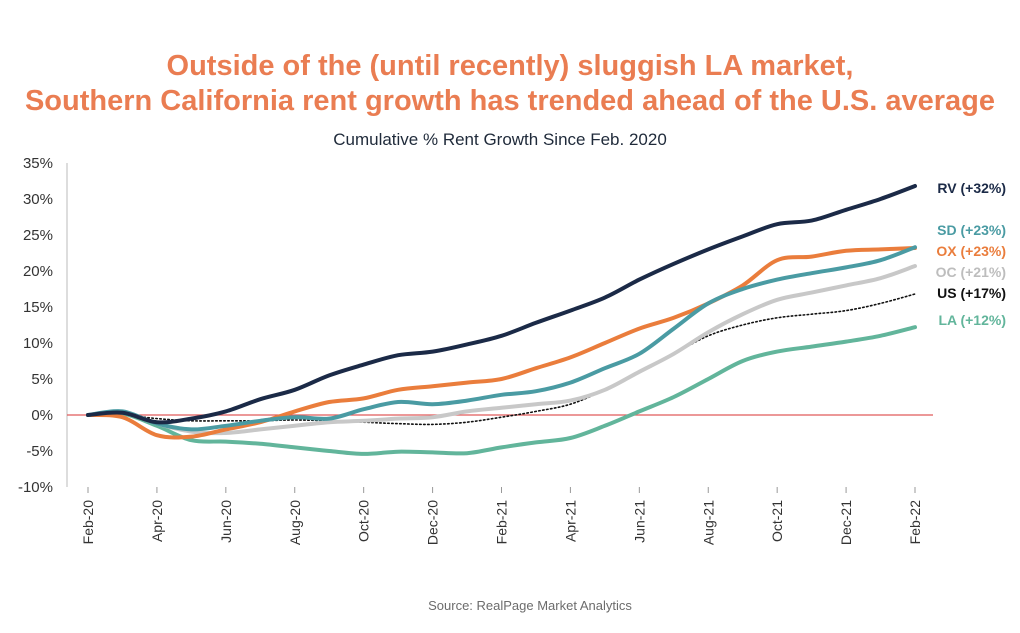  I want to click on x-tick-label: Oct-21, so click(777, 521).